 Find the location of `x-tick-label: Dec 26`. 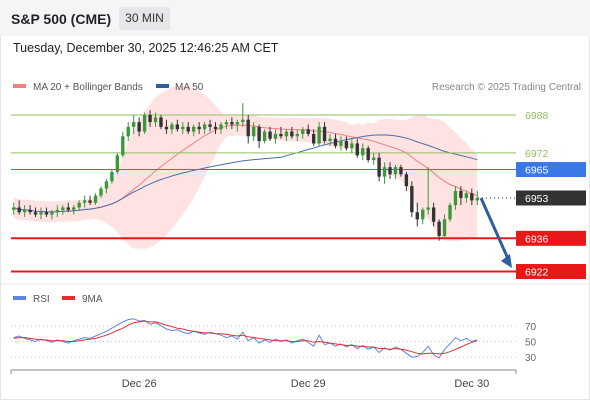

x-tick-label: Dec 26 is located at coordinates (139, 384).